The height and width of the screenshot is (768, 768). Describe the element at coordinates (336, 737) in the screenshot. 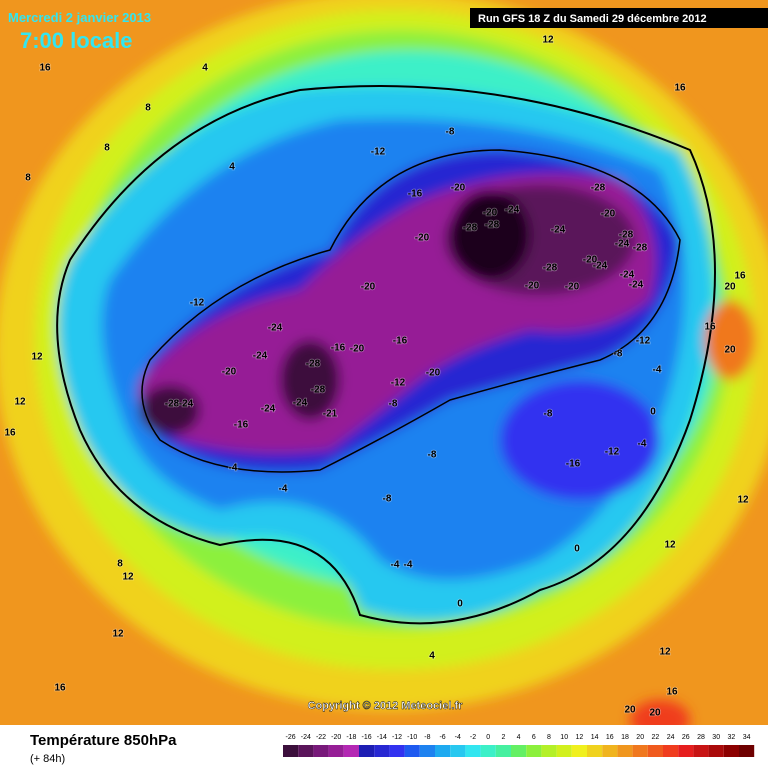

I see `scale-label: -20` at that location.